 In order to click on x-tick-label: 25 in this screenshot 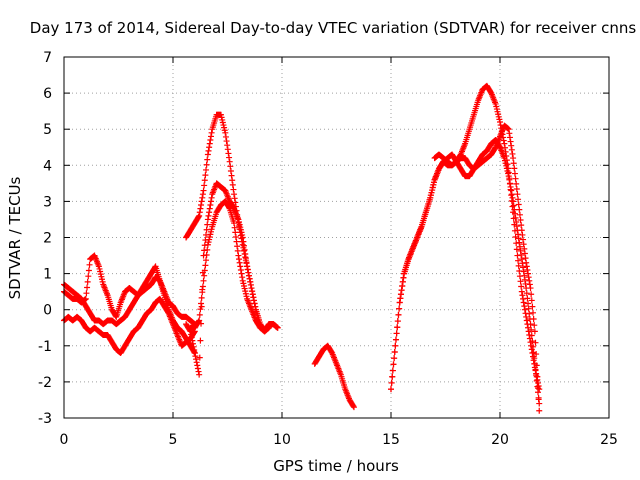, I will do `click(609, 440)`.